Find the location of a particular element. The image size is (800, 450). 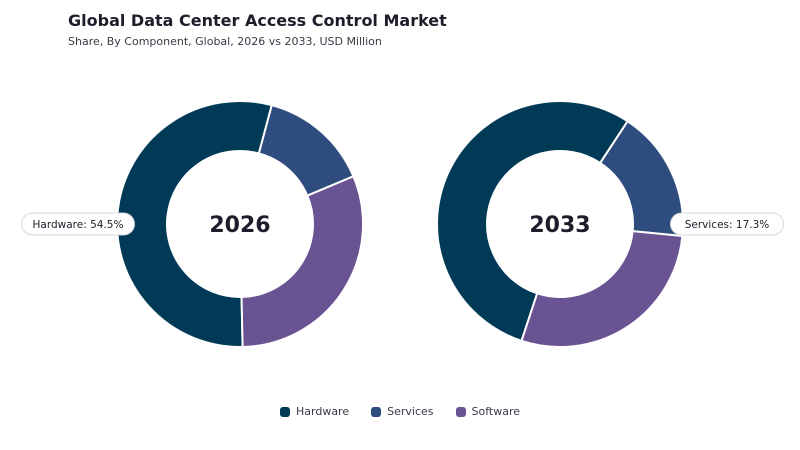

callout-label: Hardware: 54.5% is located at coordinates (78, 225).